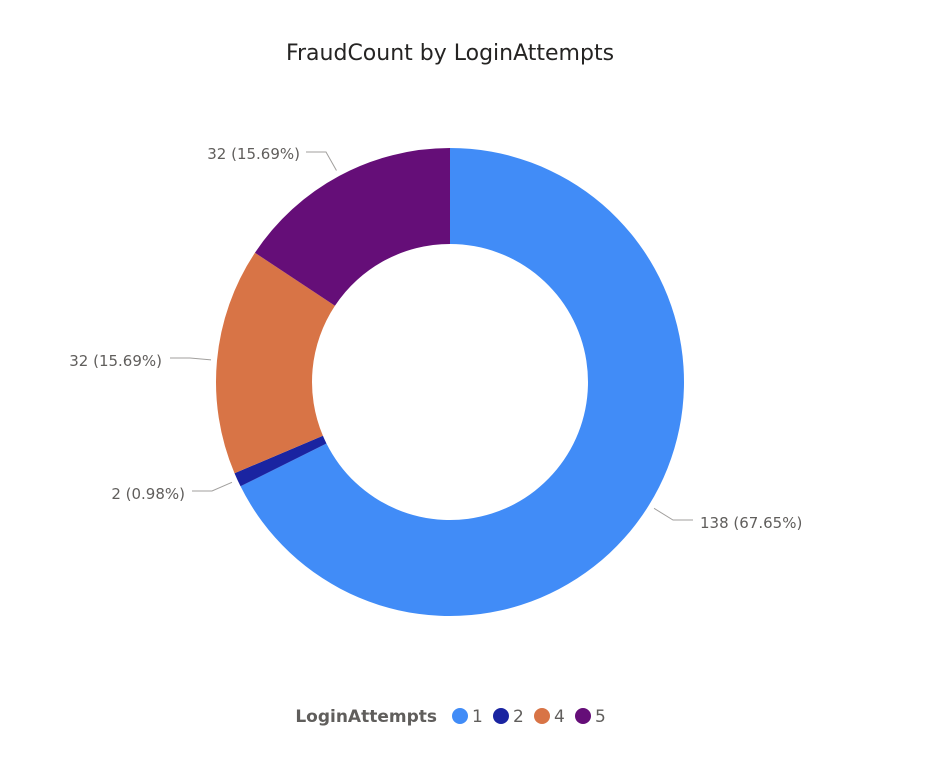  Describe the element at coordinates (751, 523) in the screenshot. I see `data-label-1: 138 (67.65%)` at that location.